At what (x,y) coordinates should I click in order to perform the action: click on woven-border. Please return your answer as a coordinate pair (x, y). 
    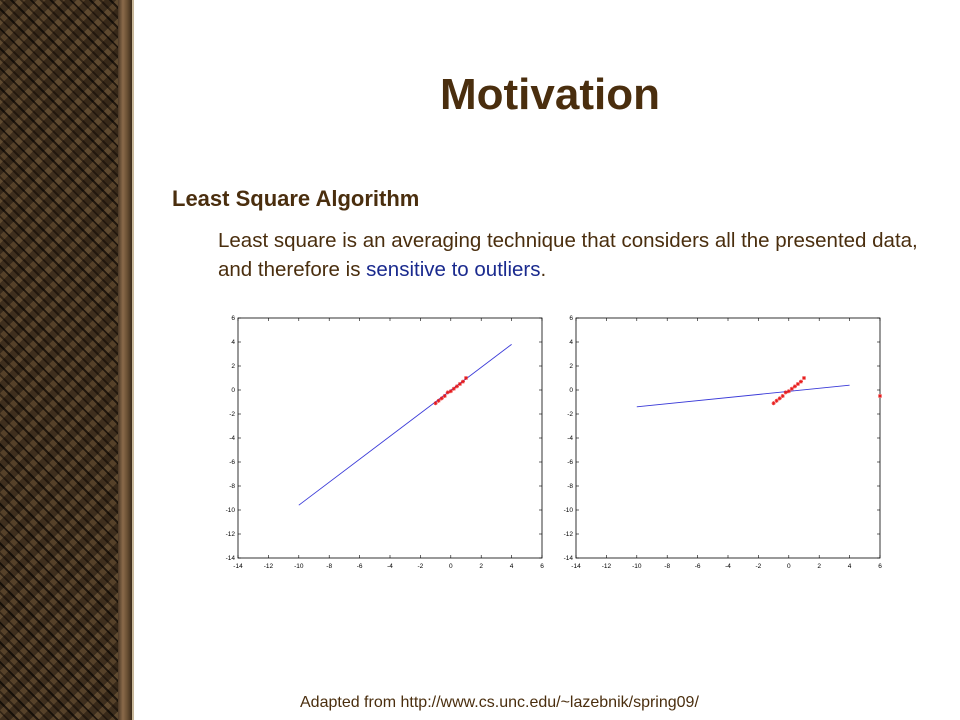
    Looking at the image, I should click on (63, 360).